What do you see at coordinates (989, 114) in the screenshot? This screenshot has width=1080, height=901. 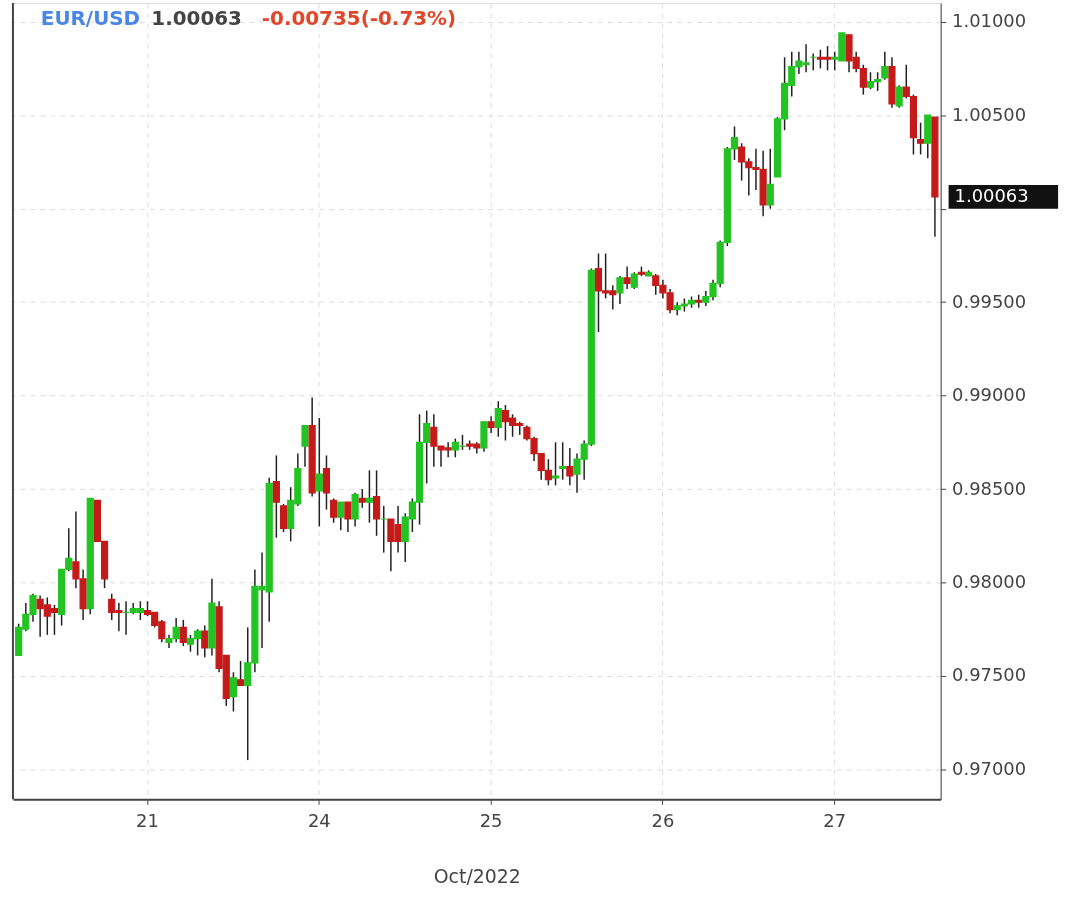 I see `y-tick-label: 1.00500` at bounding box center [989, 114].